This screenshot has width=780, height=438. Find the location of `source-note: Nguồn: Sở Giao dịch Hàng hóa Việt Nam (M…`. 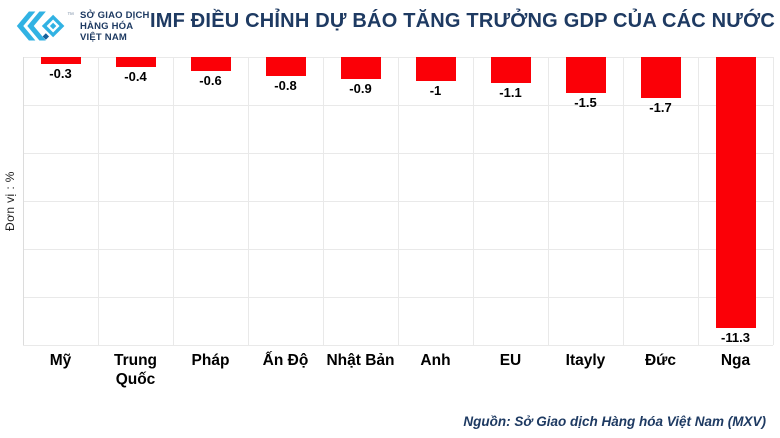

source-note: Nguồn: Sở Giao dịch Hàng hóa Việt Nam (M… is located at coordinates (614, 421).